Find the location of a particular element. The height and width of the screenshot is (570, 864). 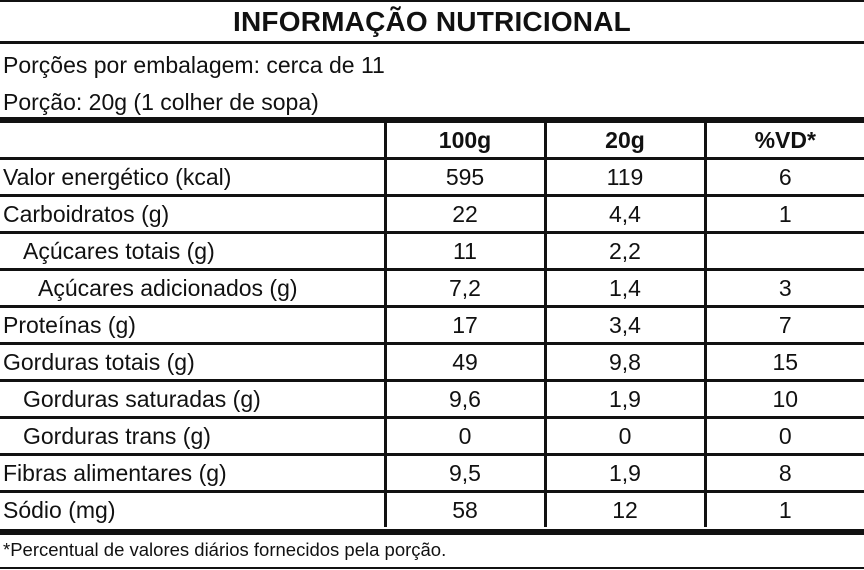

table-row: Gorduras trans (g) 0 0 0 is located at coordinates (432, 436).